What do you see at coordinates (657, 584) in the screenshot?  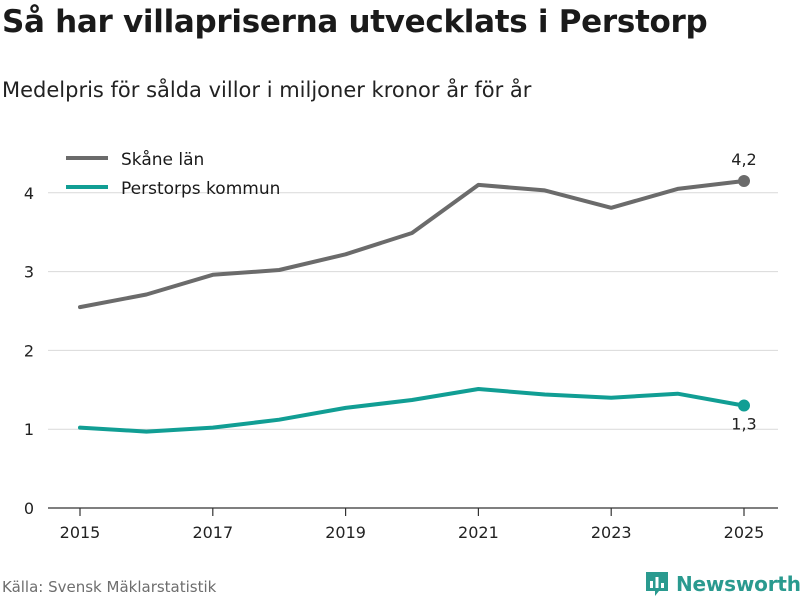 I see `newsworthy-logo-icon` at bounding box center [657, 584].